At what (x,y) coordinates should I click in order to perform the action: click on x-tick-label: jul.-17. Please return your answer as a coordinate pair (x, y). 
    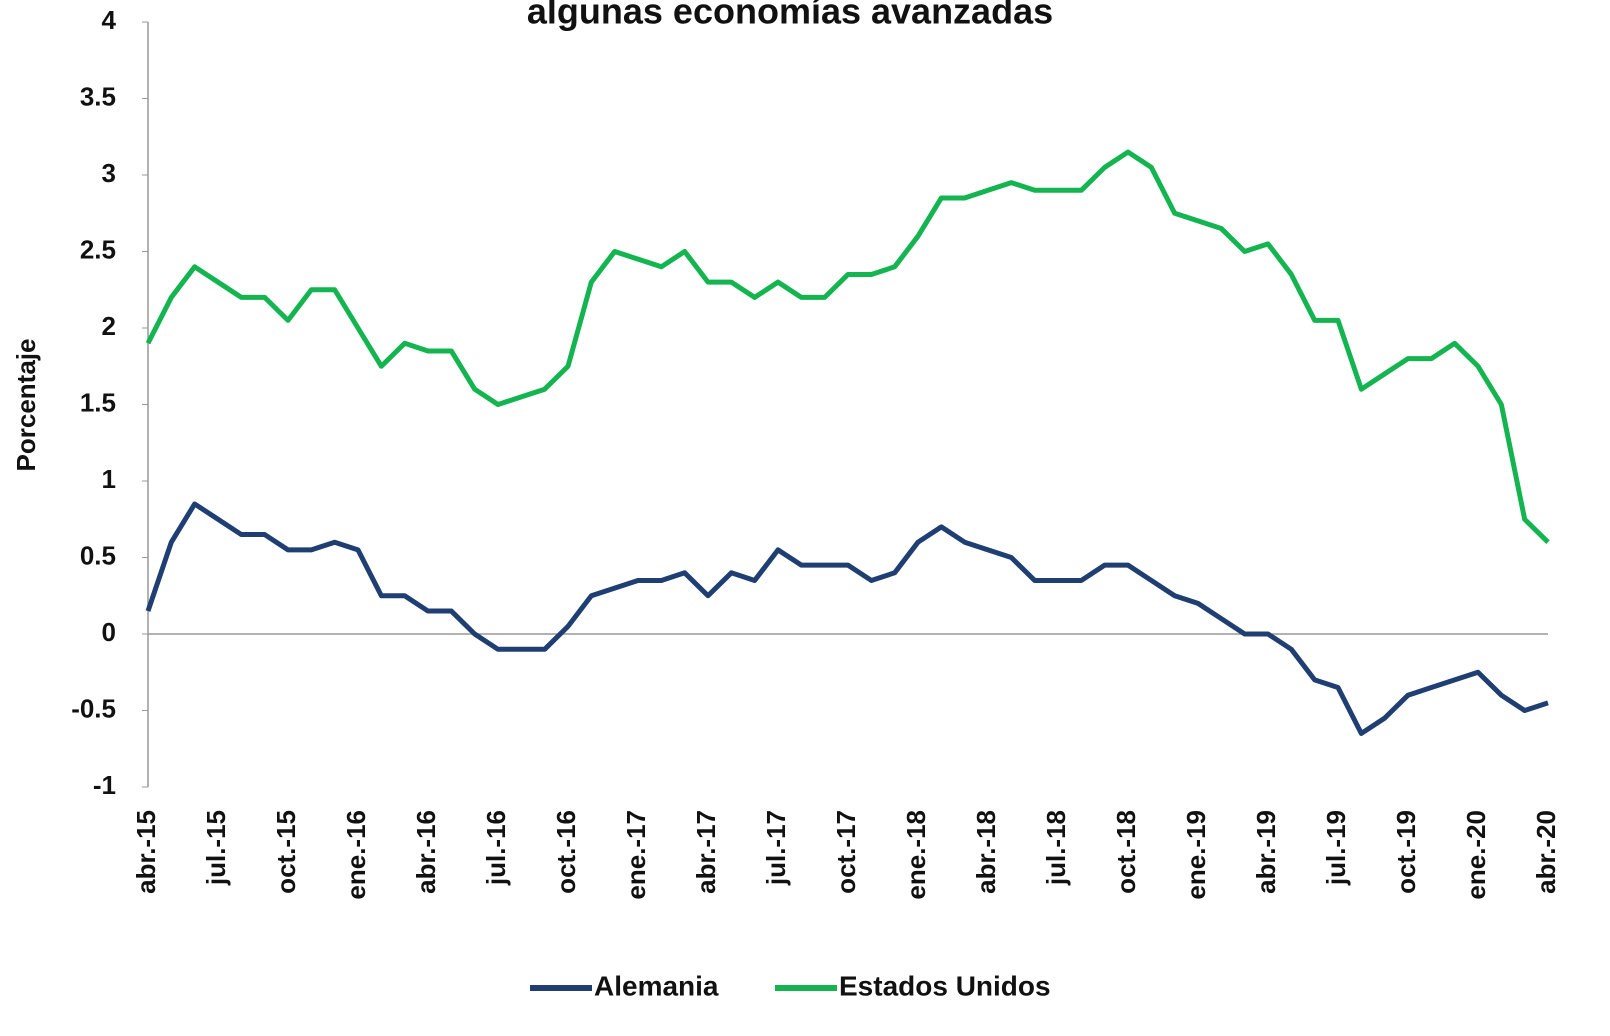
    Looking at the image, I should click on (776, 848).